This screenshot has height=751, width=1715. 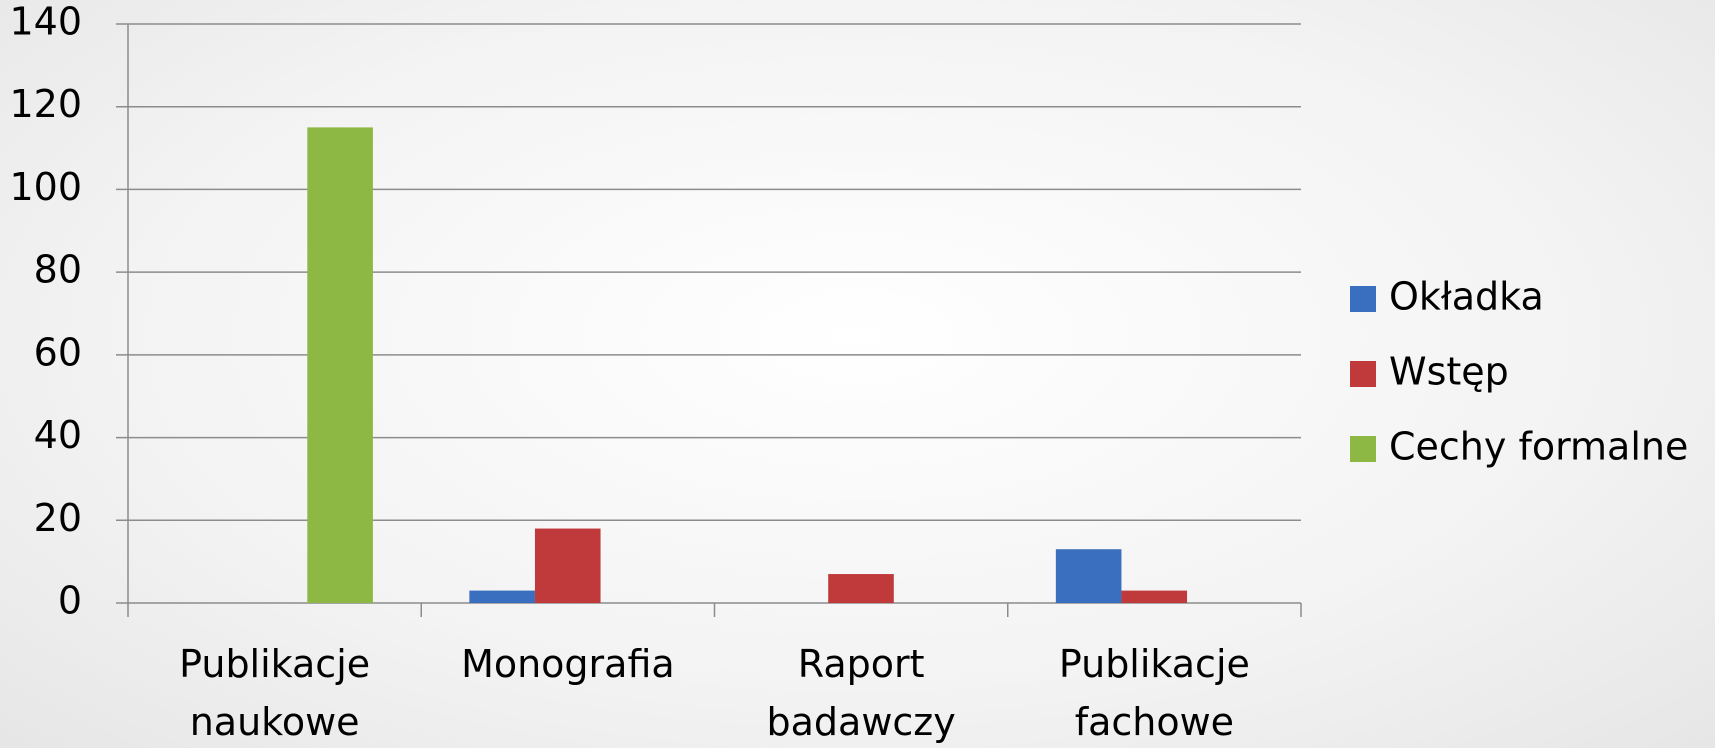 What do you see at coordinates (58, 352) in the screenshot?
I see `y-tick-label: 60` at bounding box center [58, 352].